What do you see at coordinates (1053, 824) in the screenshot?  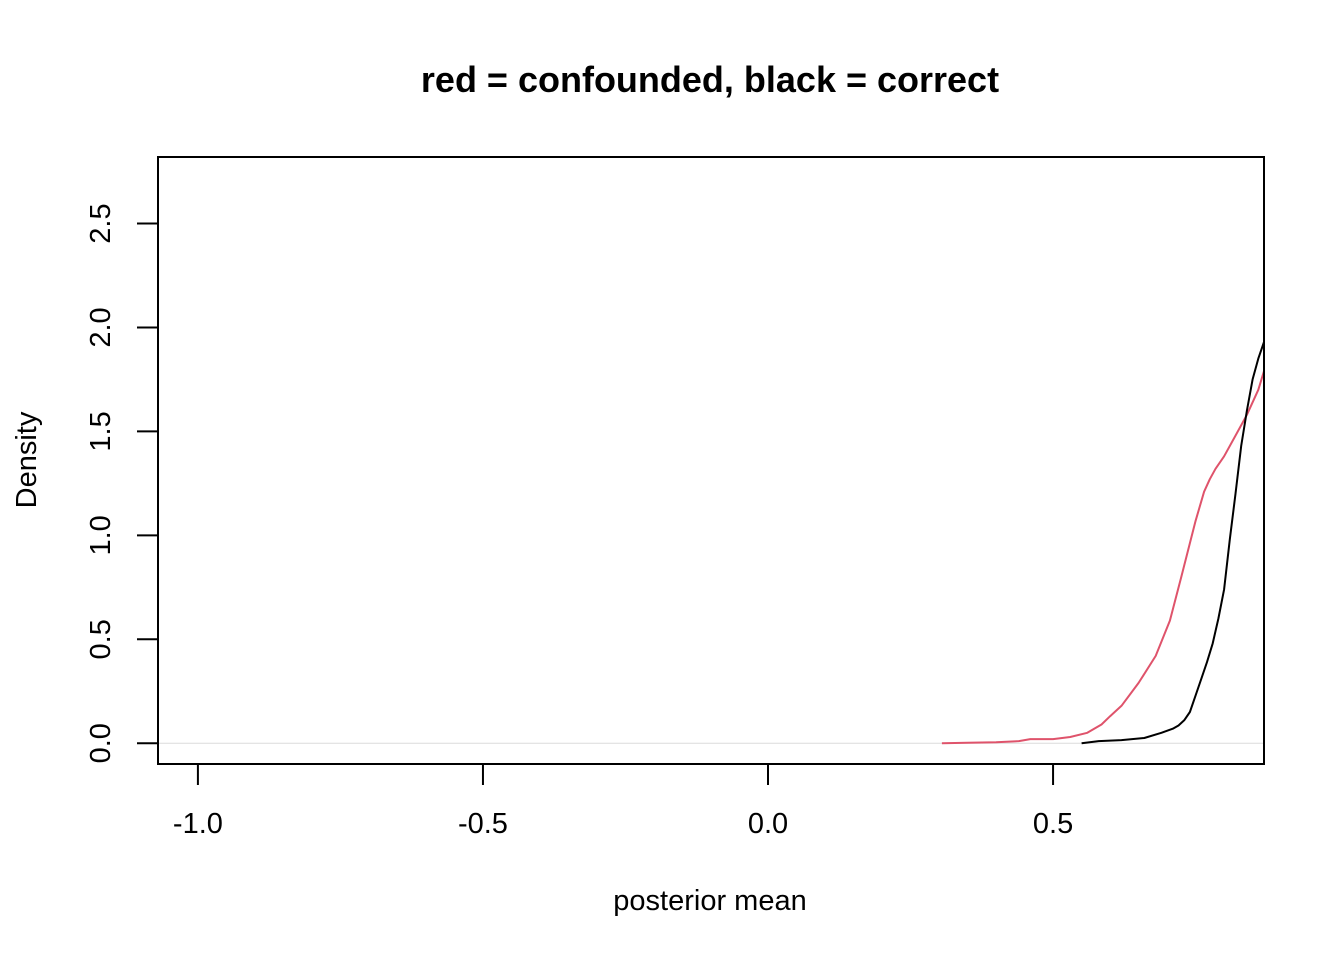 I see `x-tick-label: 0.5` at bounding box center [1053, 824].